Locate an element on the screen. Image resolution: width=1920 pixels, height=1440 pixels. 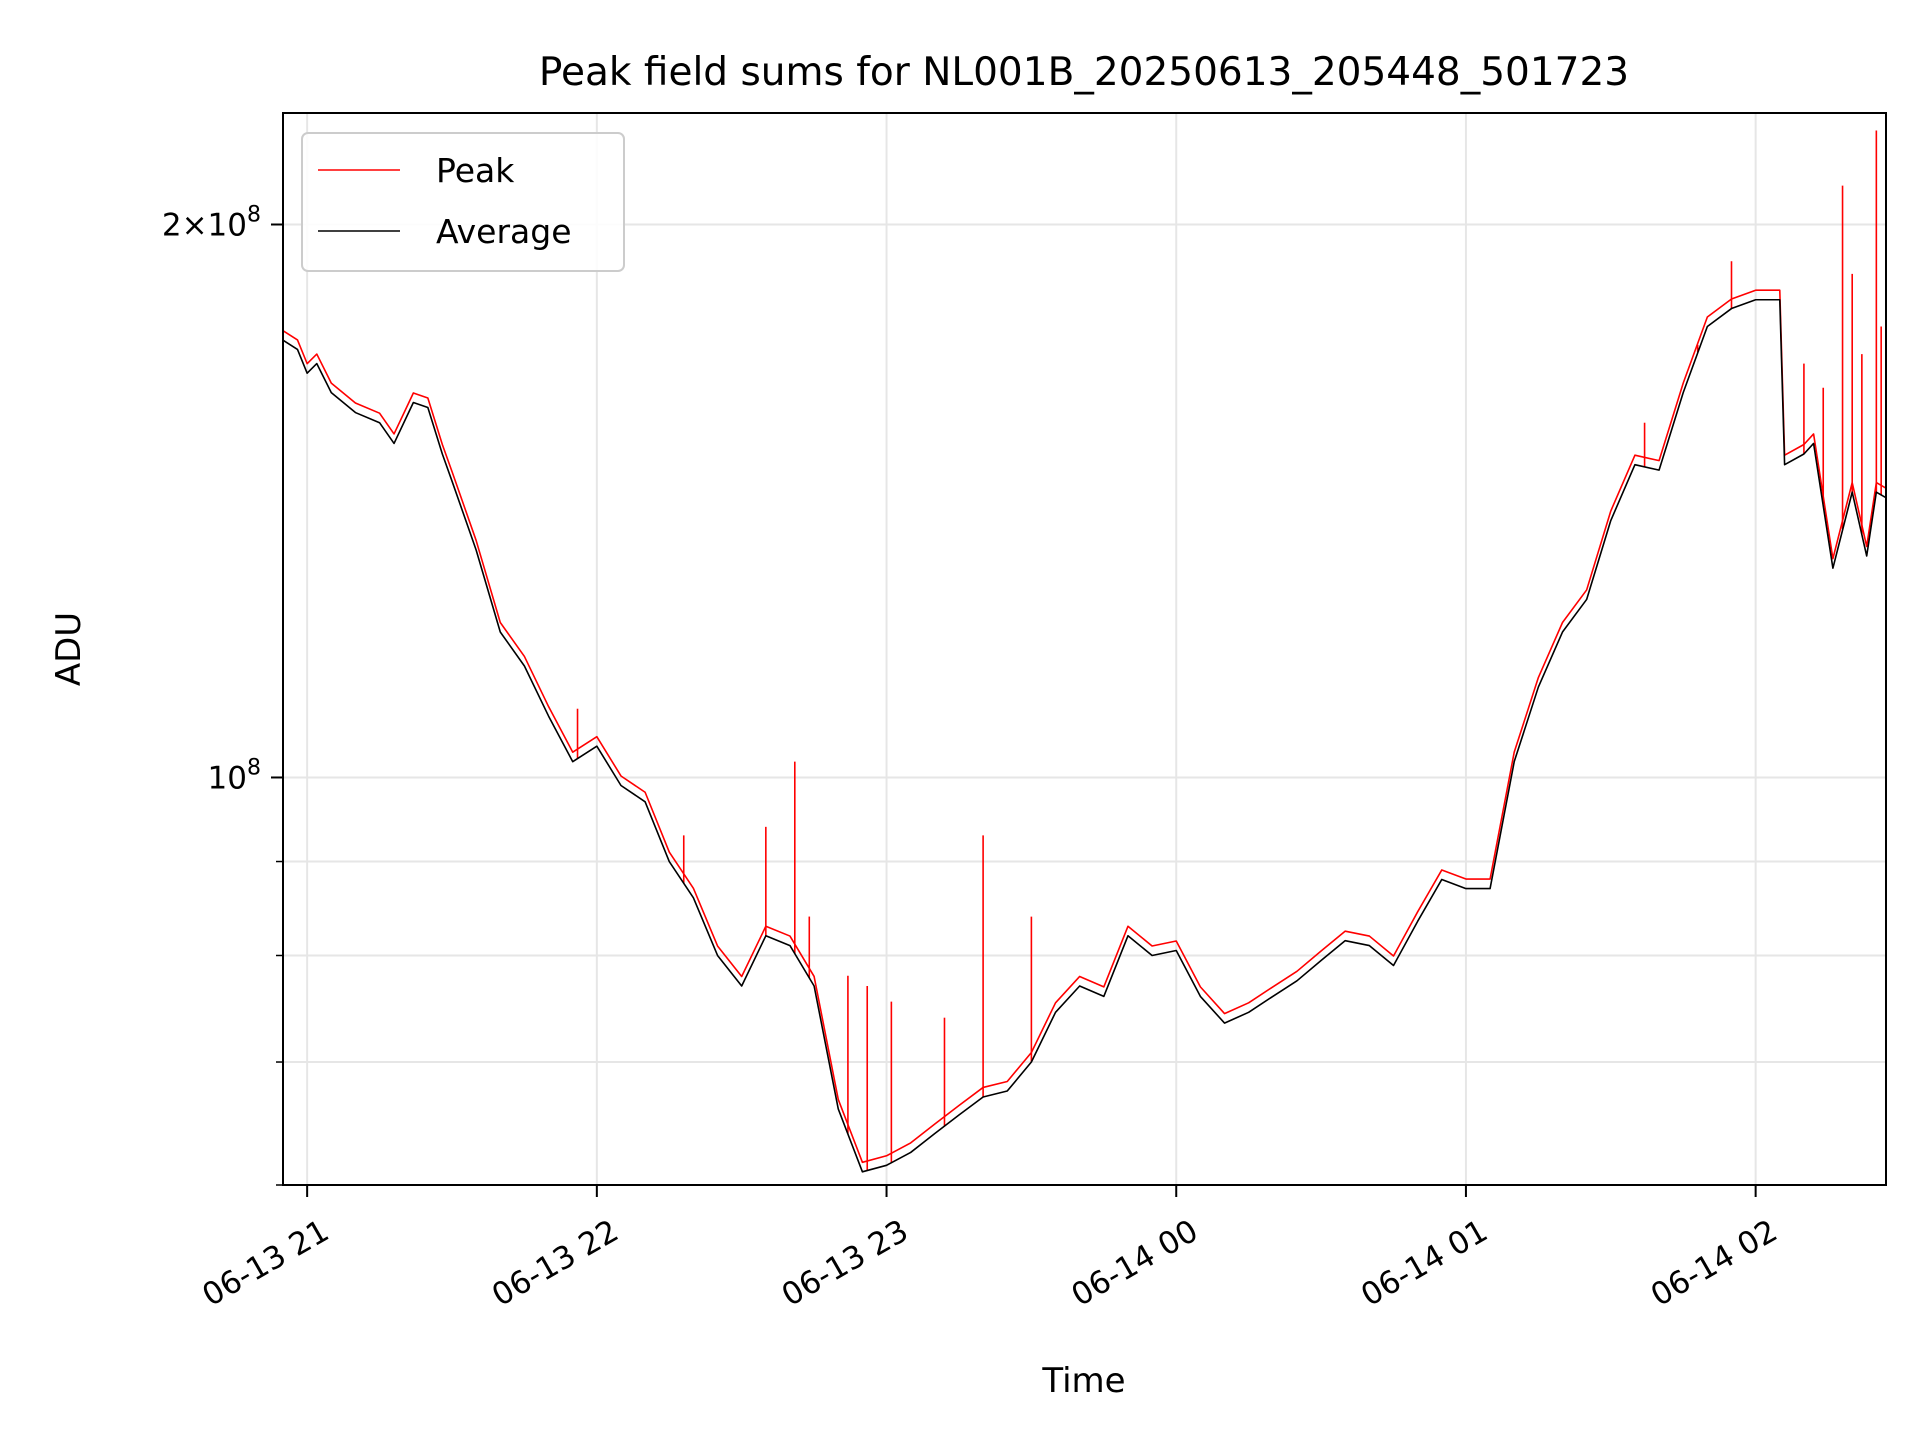
y-tick-label: 2×108 is located at coordinates (211, 222).